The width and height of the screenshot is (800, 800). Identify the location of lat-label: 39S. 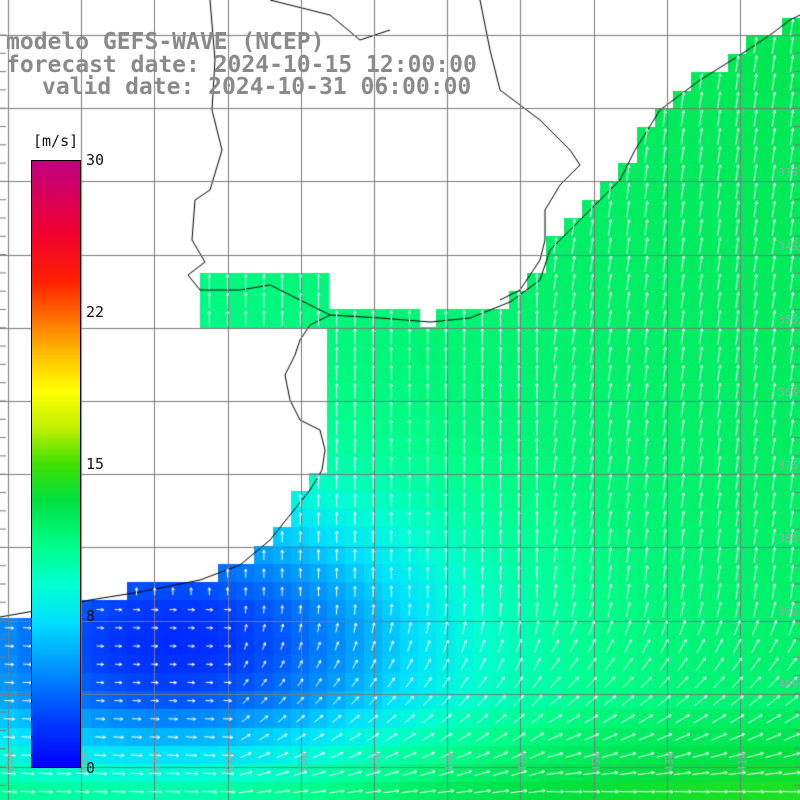
(788, 611).